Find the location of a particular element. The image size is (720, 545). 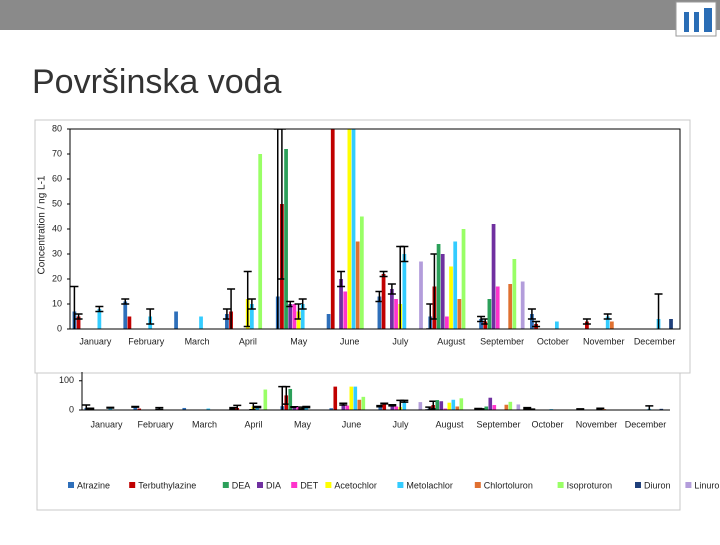

y-tick-label: 10 is located at coordinates (57, 303).